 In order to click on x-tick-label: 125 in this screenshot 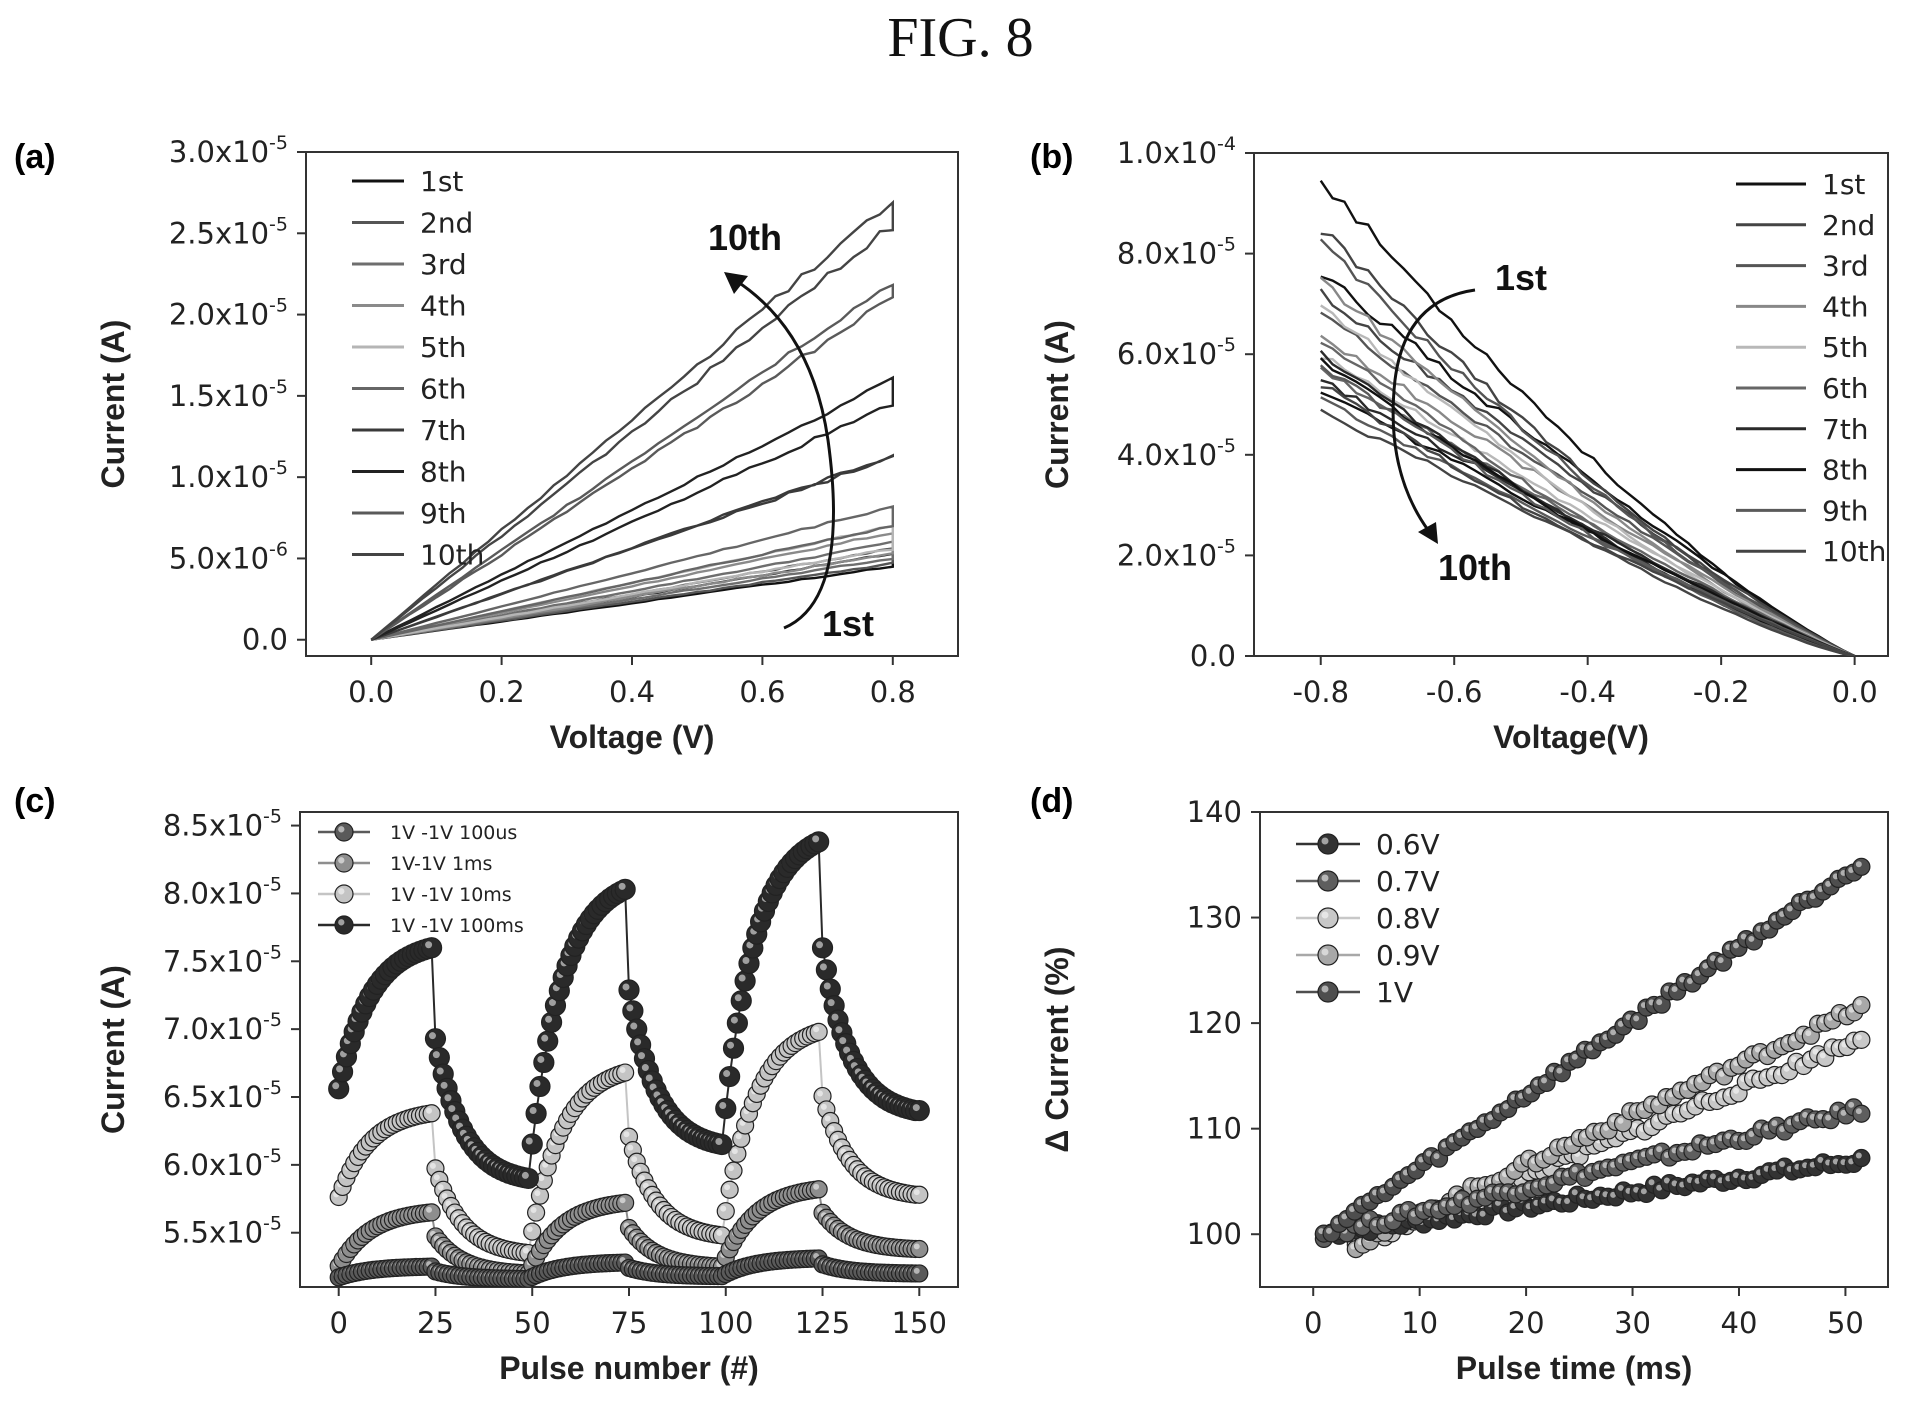, I will do `click(822, 1323)`.